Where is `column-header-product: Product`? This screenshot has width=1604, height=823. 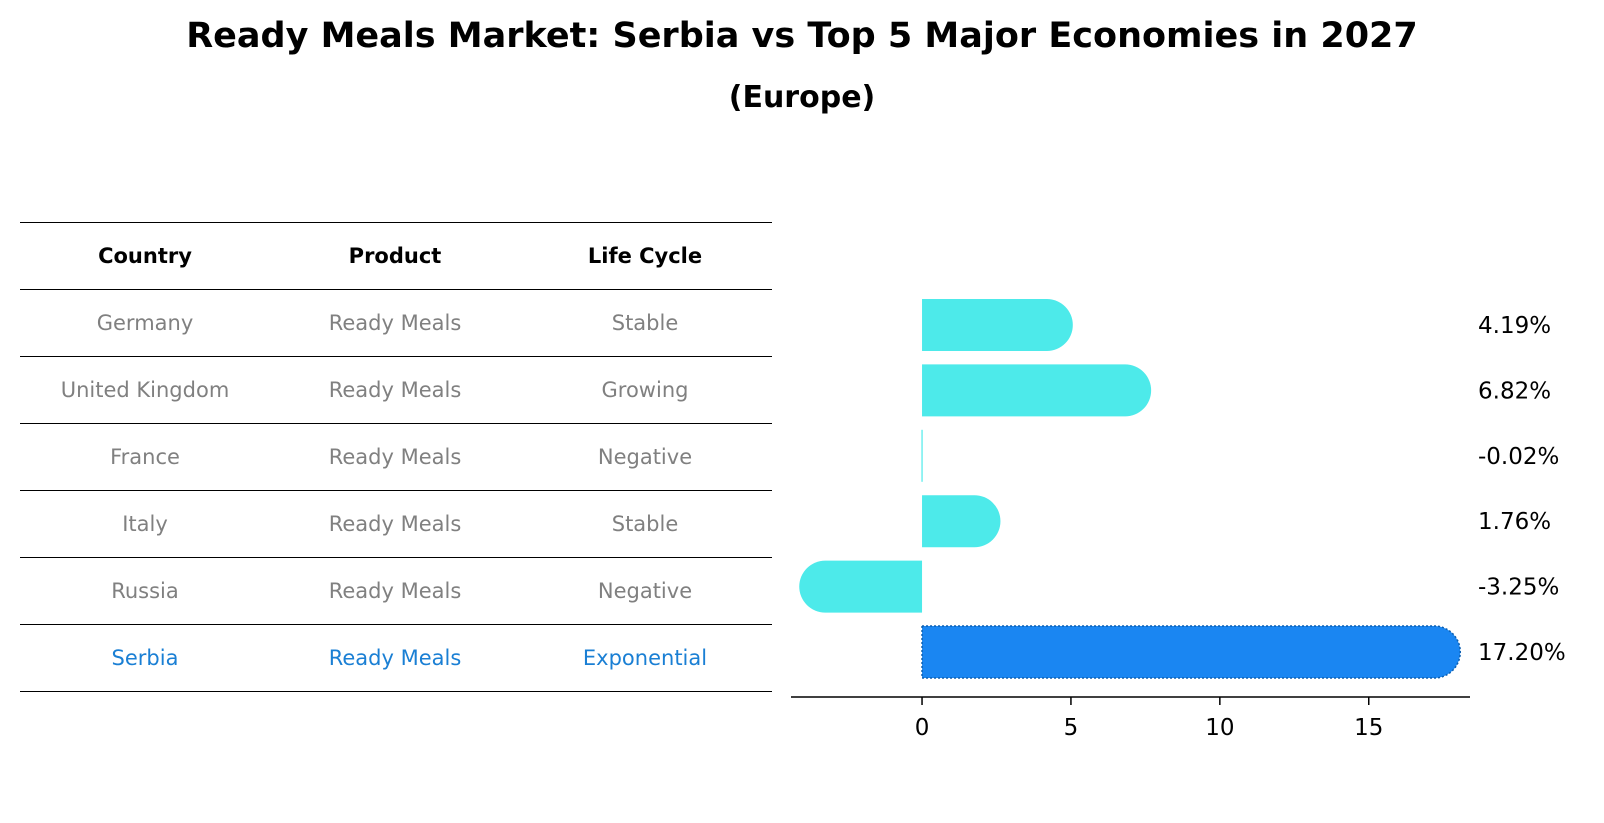 column-header-product: Product is located at coordinates (395, 256).